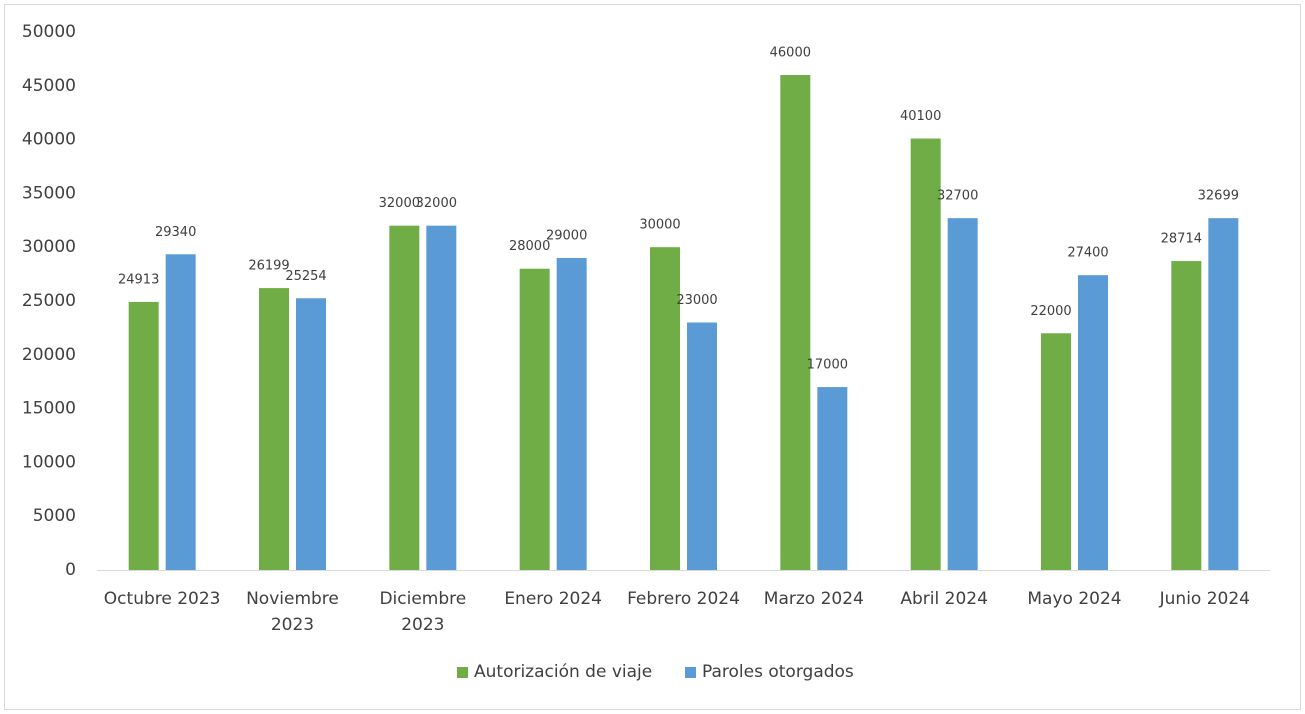 This screenshot has height=714, width=1305. Describe the element at coordinates (49, 86) in the screenshot. I see `y-tick-label: 45000` at that location.